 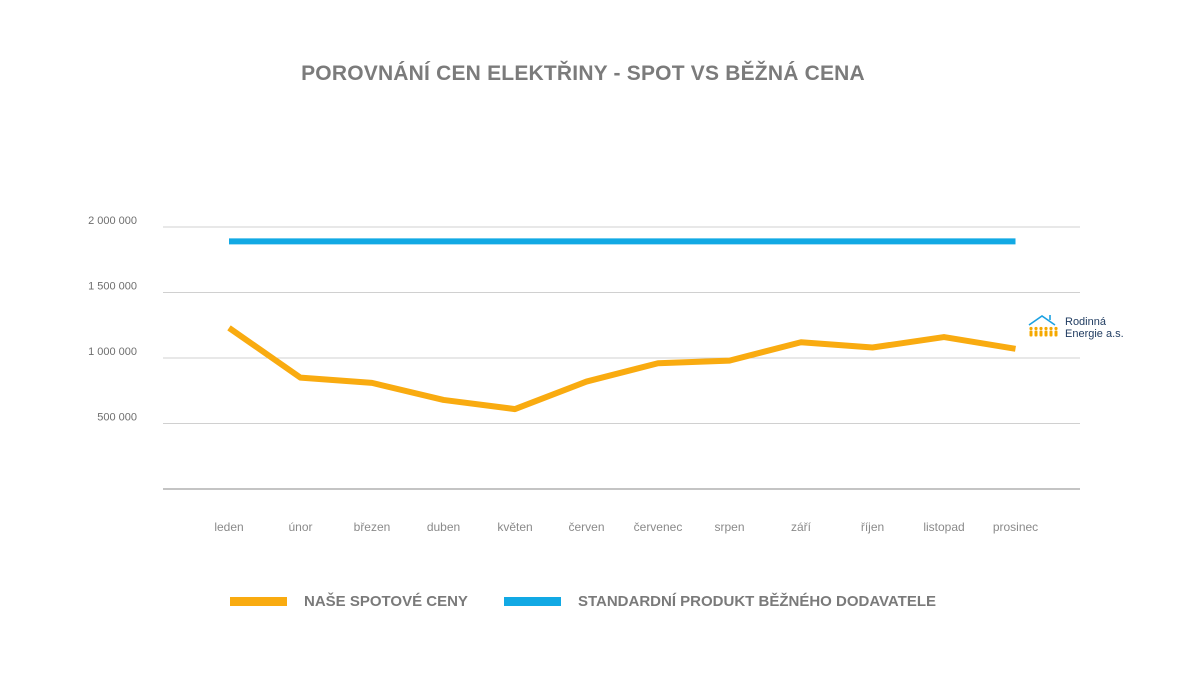 I want to click on legend-label-spot: NAŠE SPOTOVÉ CENY, so click(x=386, y=601).